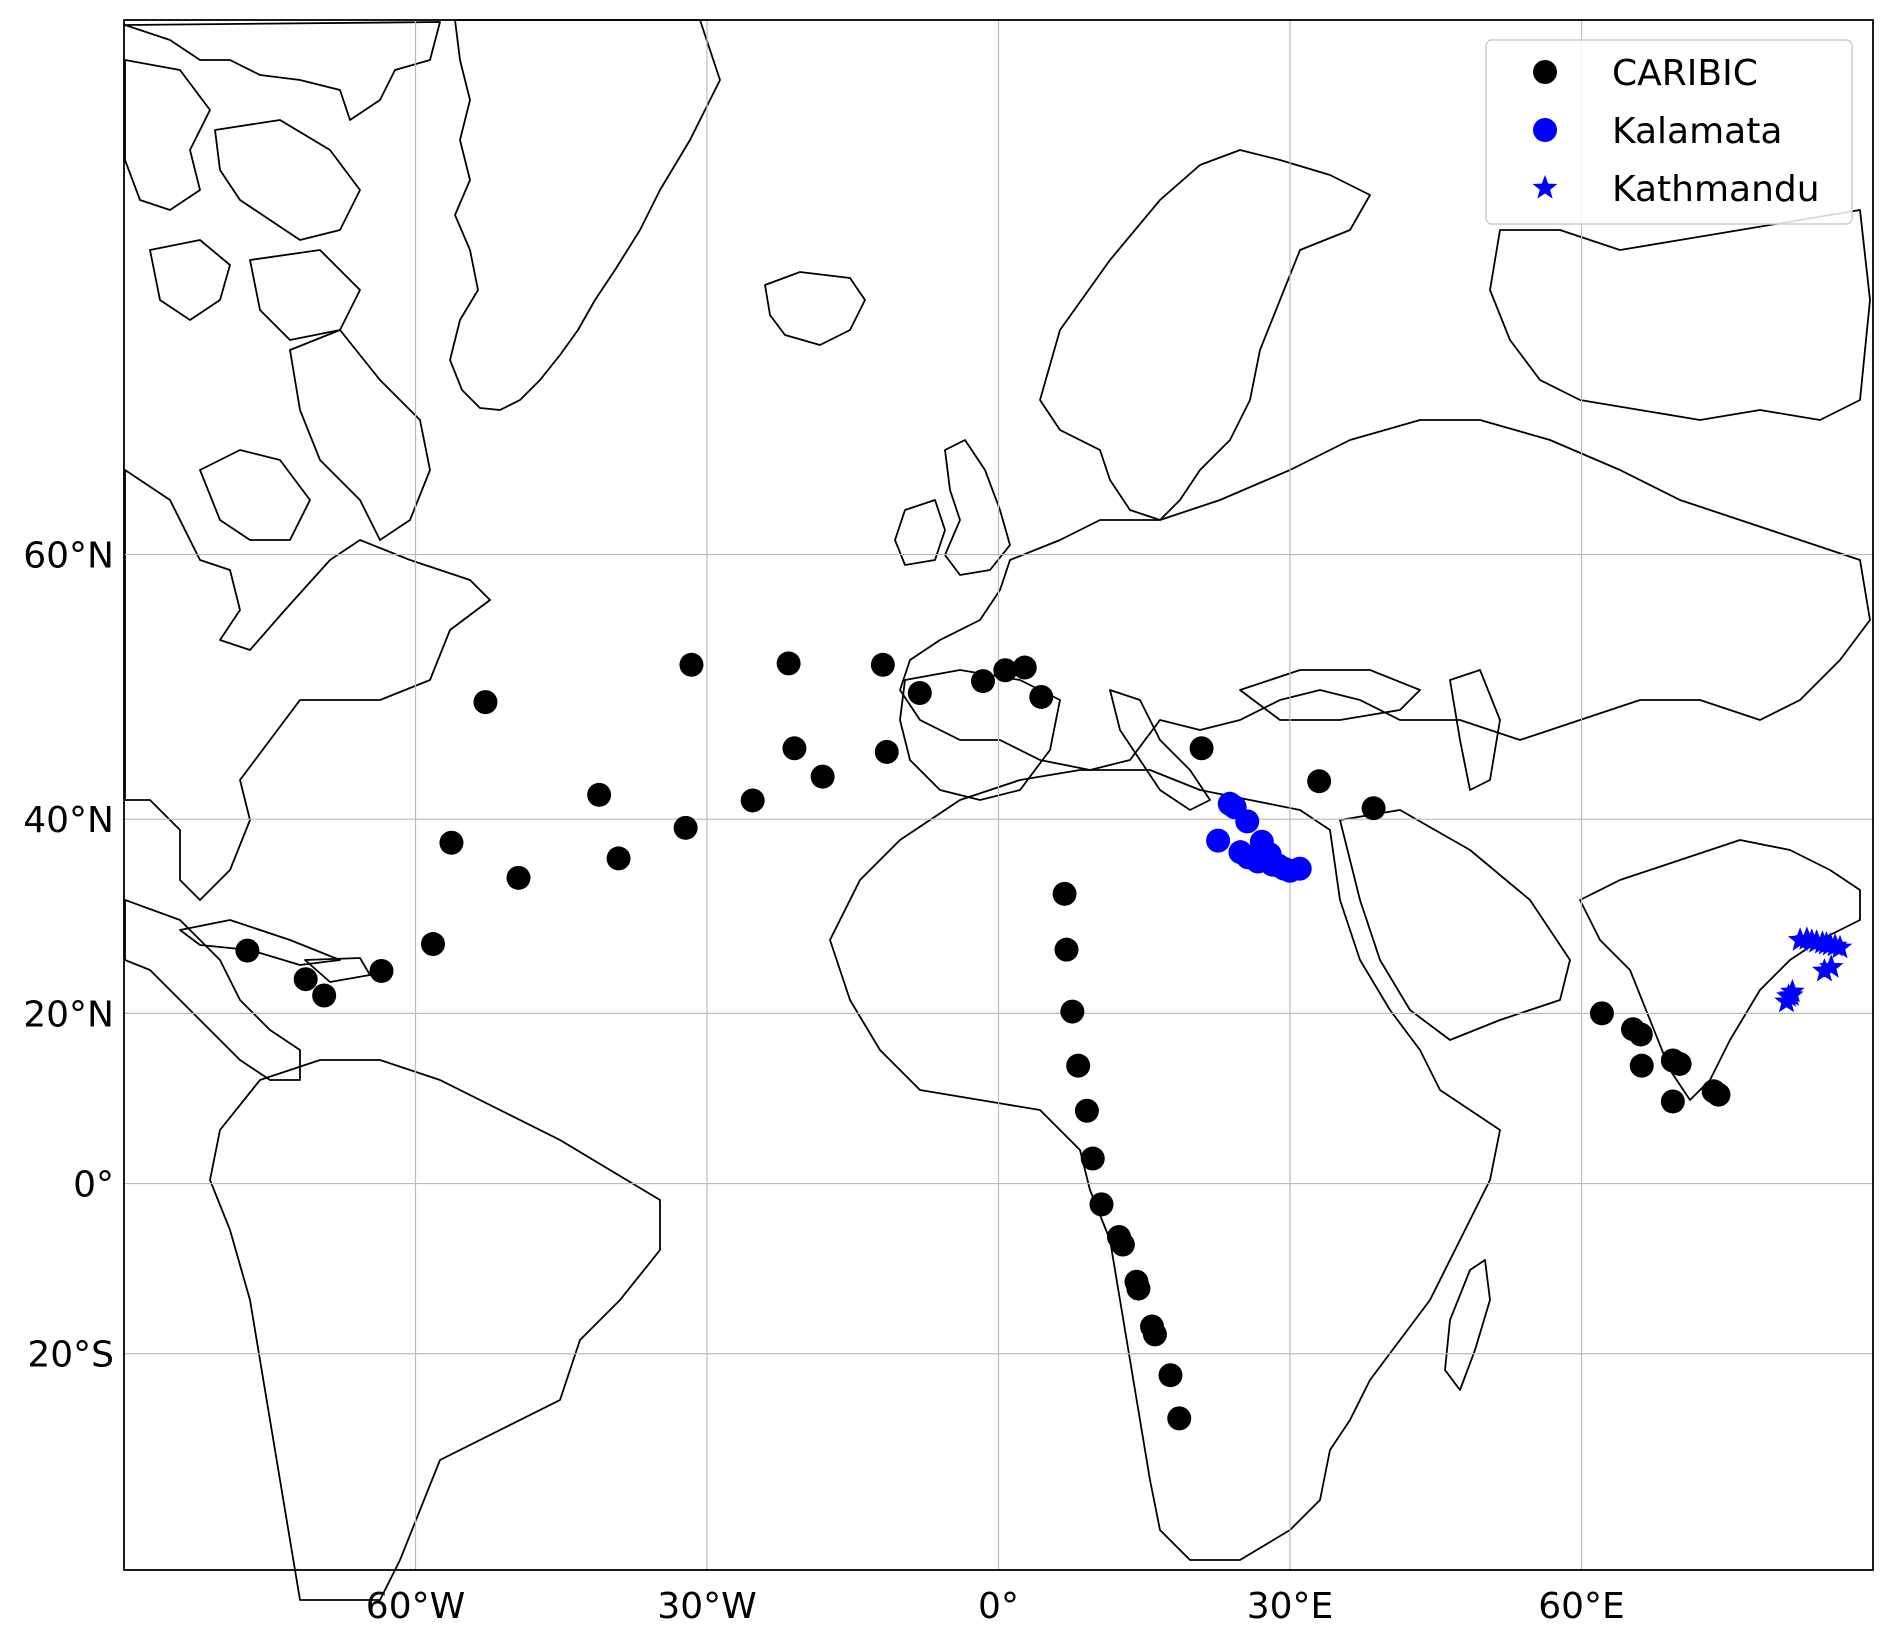 Image resolution: width=1892 pixels, height=1625 pixels. What do you see at coordinates (1467, 1325) in the screenshot?
I see `madagascar-outline` at bounding box center [1467, 1325].